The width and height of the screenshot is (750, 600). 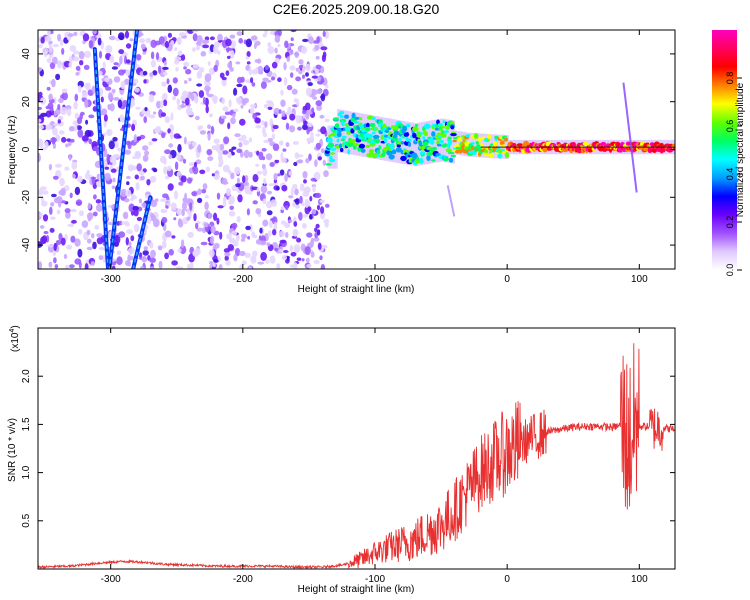 What do you see at coordinates (507, 279) in the screenshot?
I see `x-tick-label: 0` at bounding box center [507, 279].